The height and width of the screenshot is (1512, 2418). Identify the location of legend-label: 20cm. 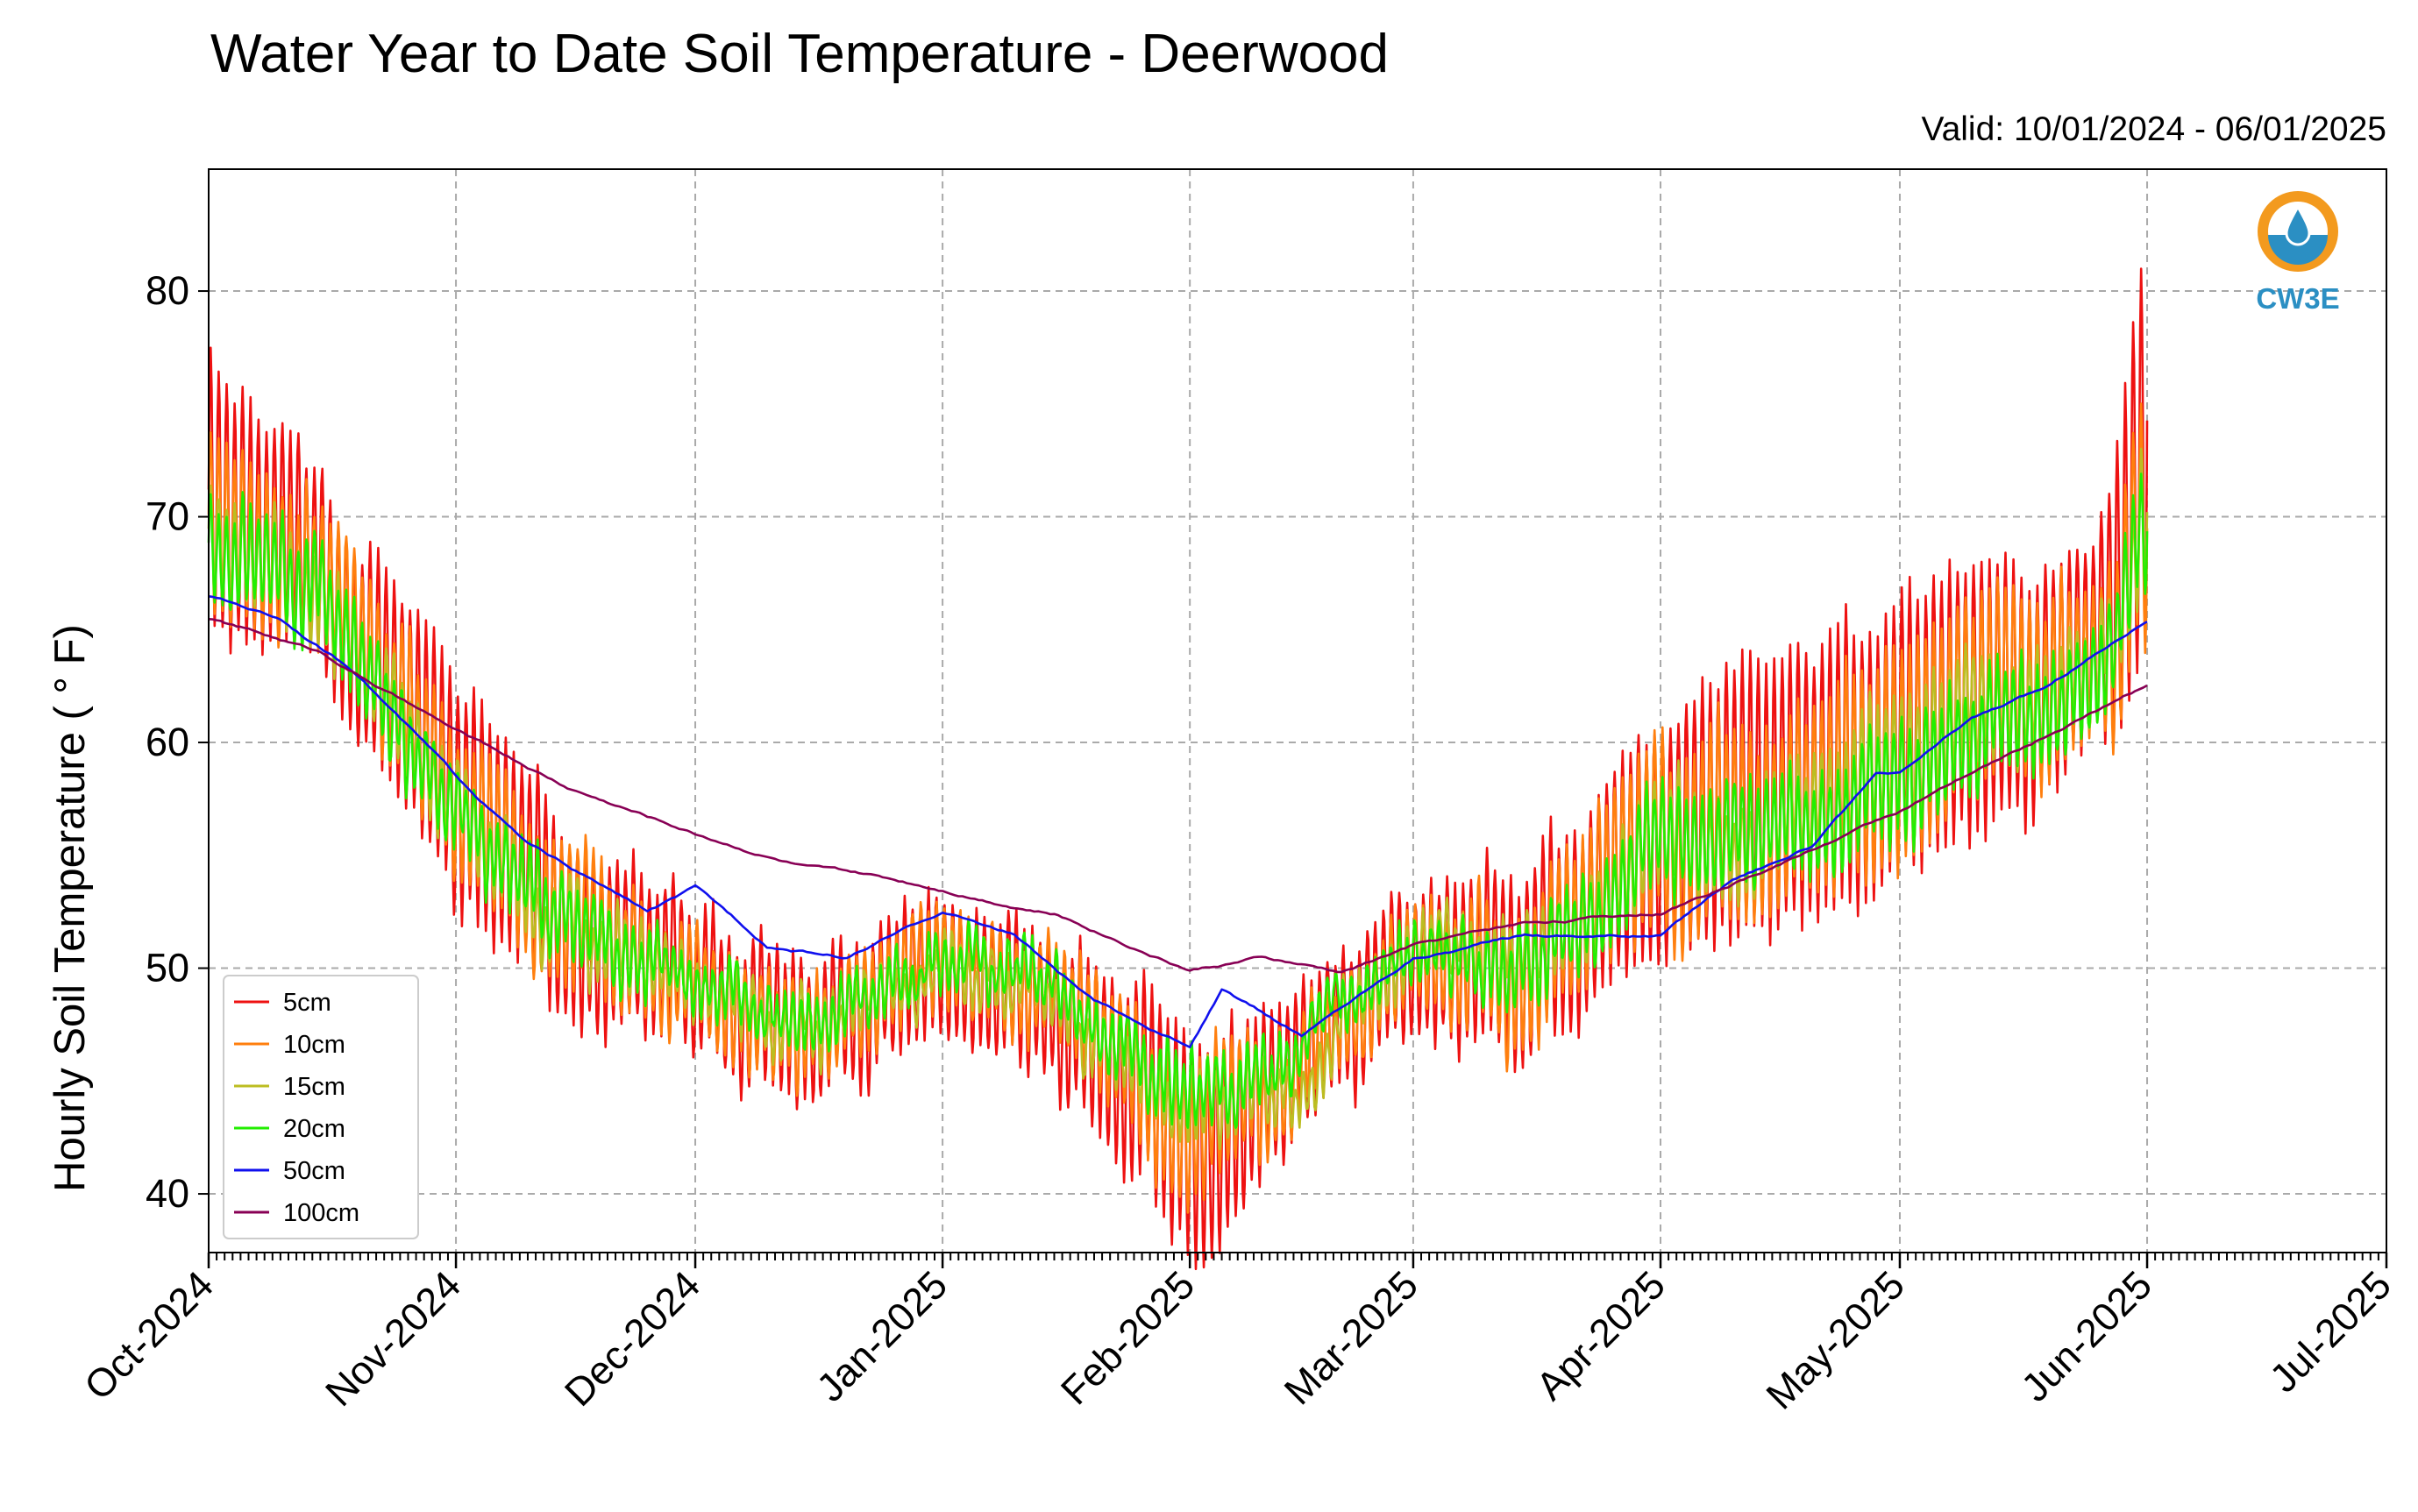
(314, 1129).